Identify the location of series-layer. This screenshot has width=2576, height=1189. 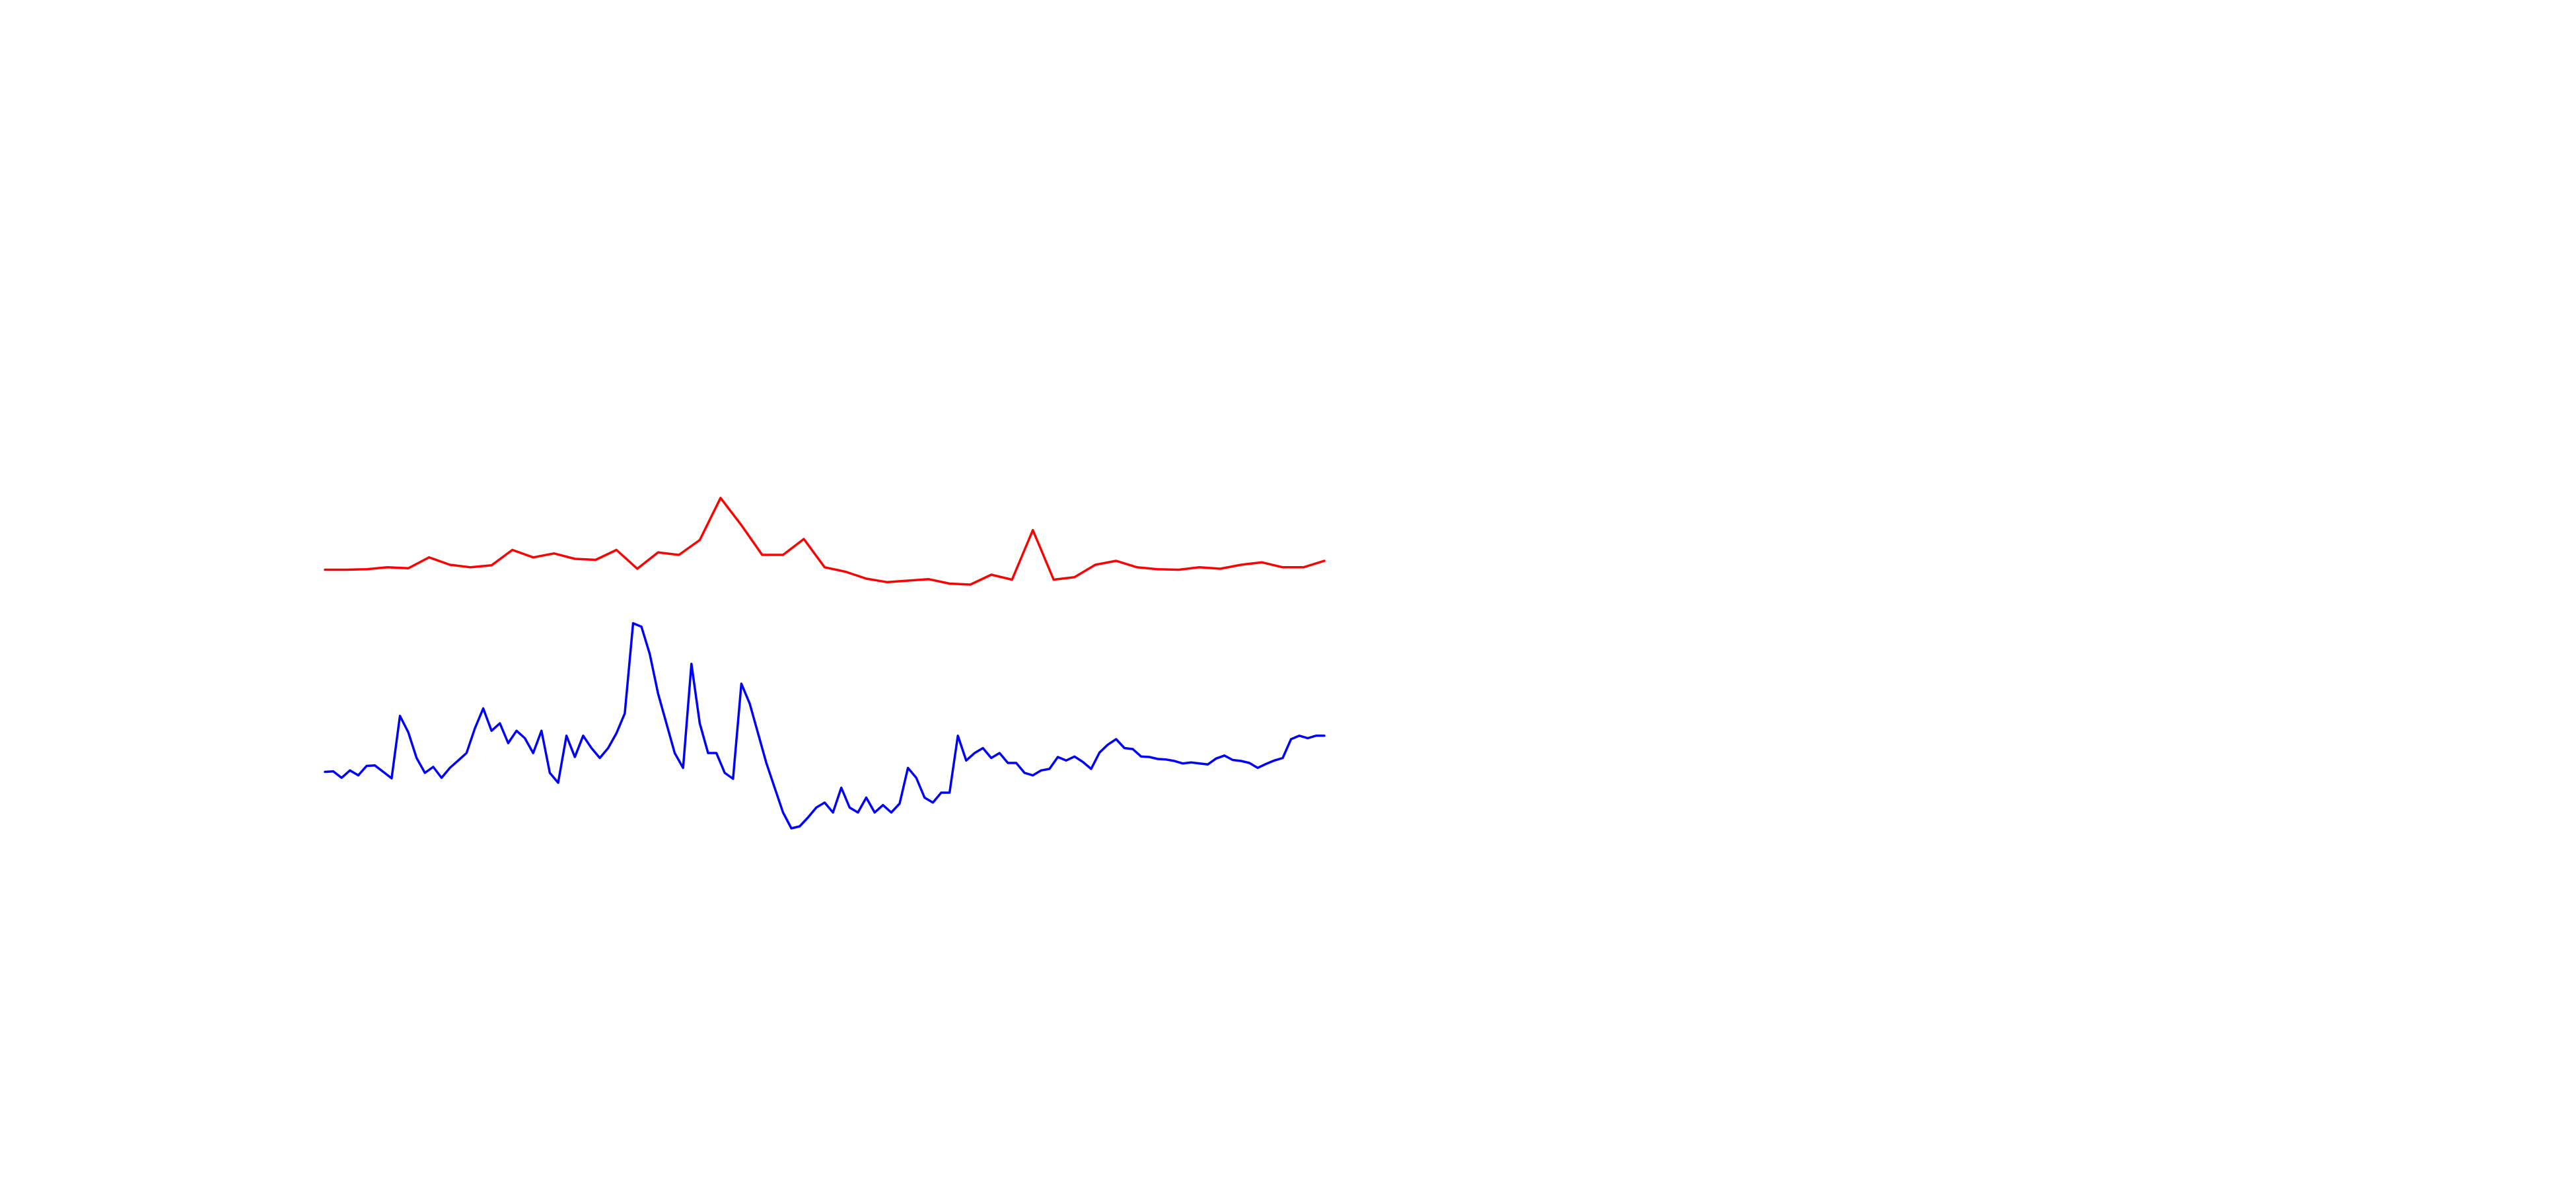
(825, 663).